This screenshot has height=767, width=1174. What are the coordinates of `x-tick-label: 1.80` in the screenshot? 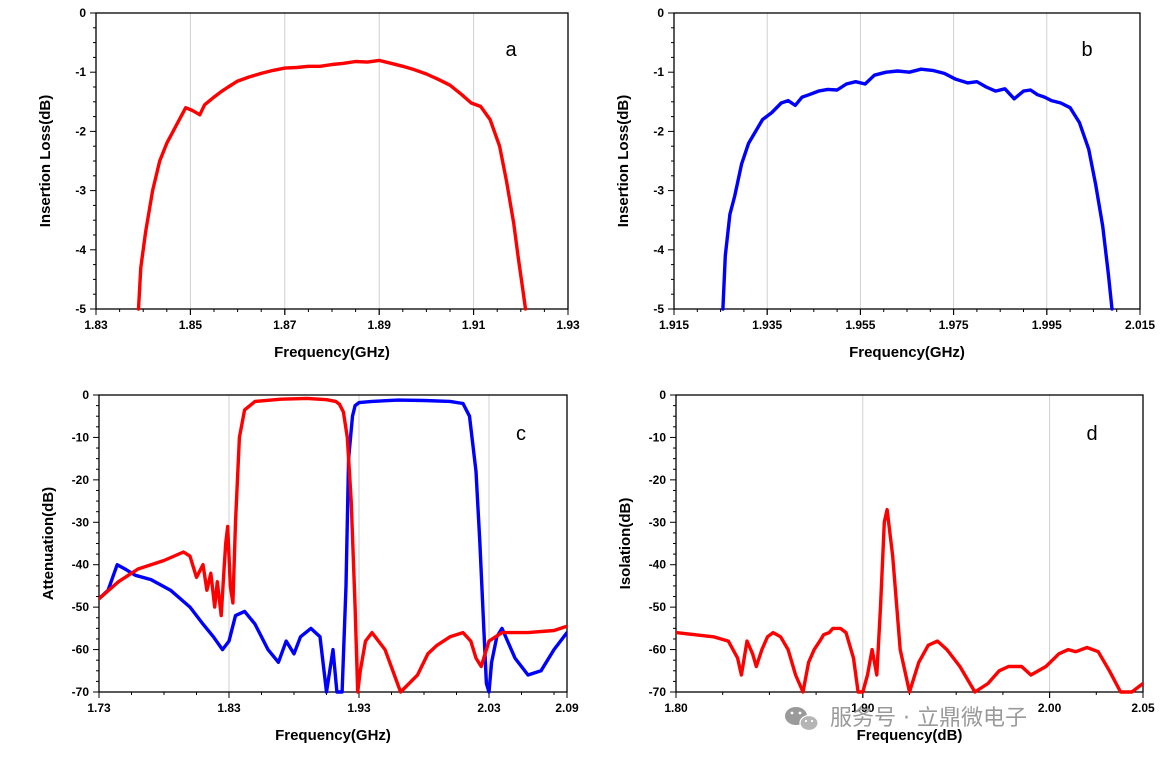 It's located at (676, 708).